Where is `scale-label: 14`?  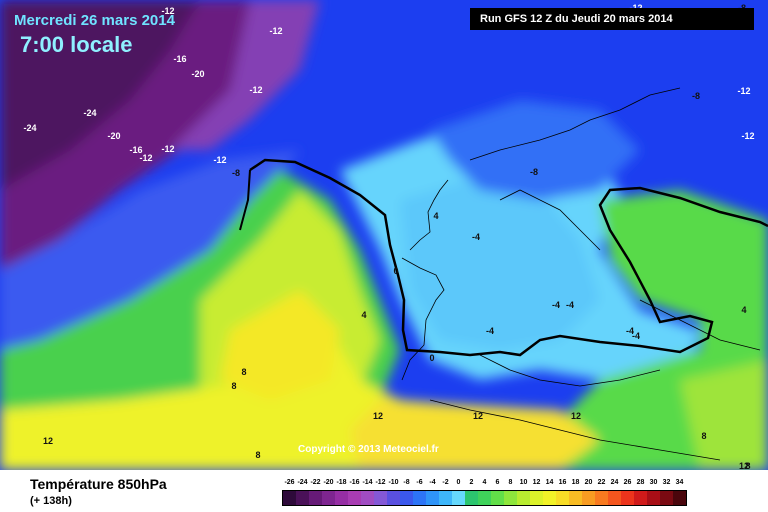 scale-label: 14 is located at coordinates (549, 482).